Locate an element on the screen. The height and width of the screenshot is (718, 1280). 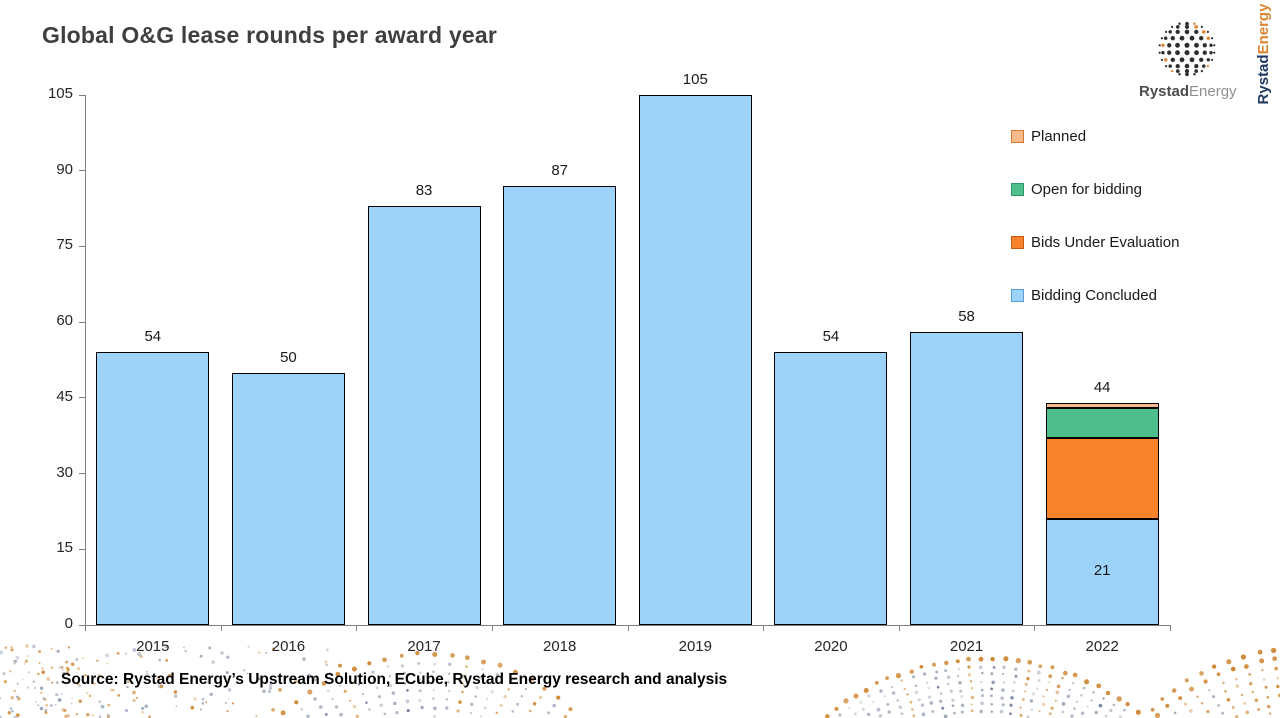
legend-item-bidding-concluded: Bidding Concluded is located at coordinates (1095, 295).